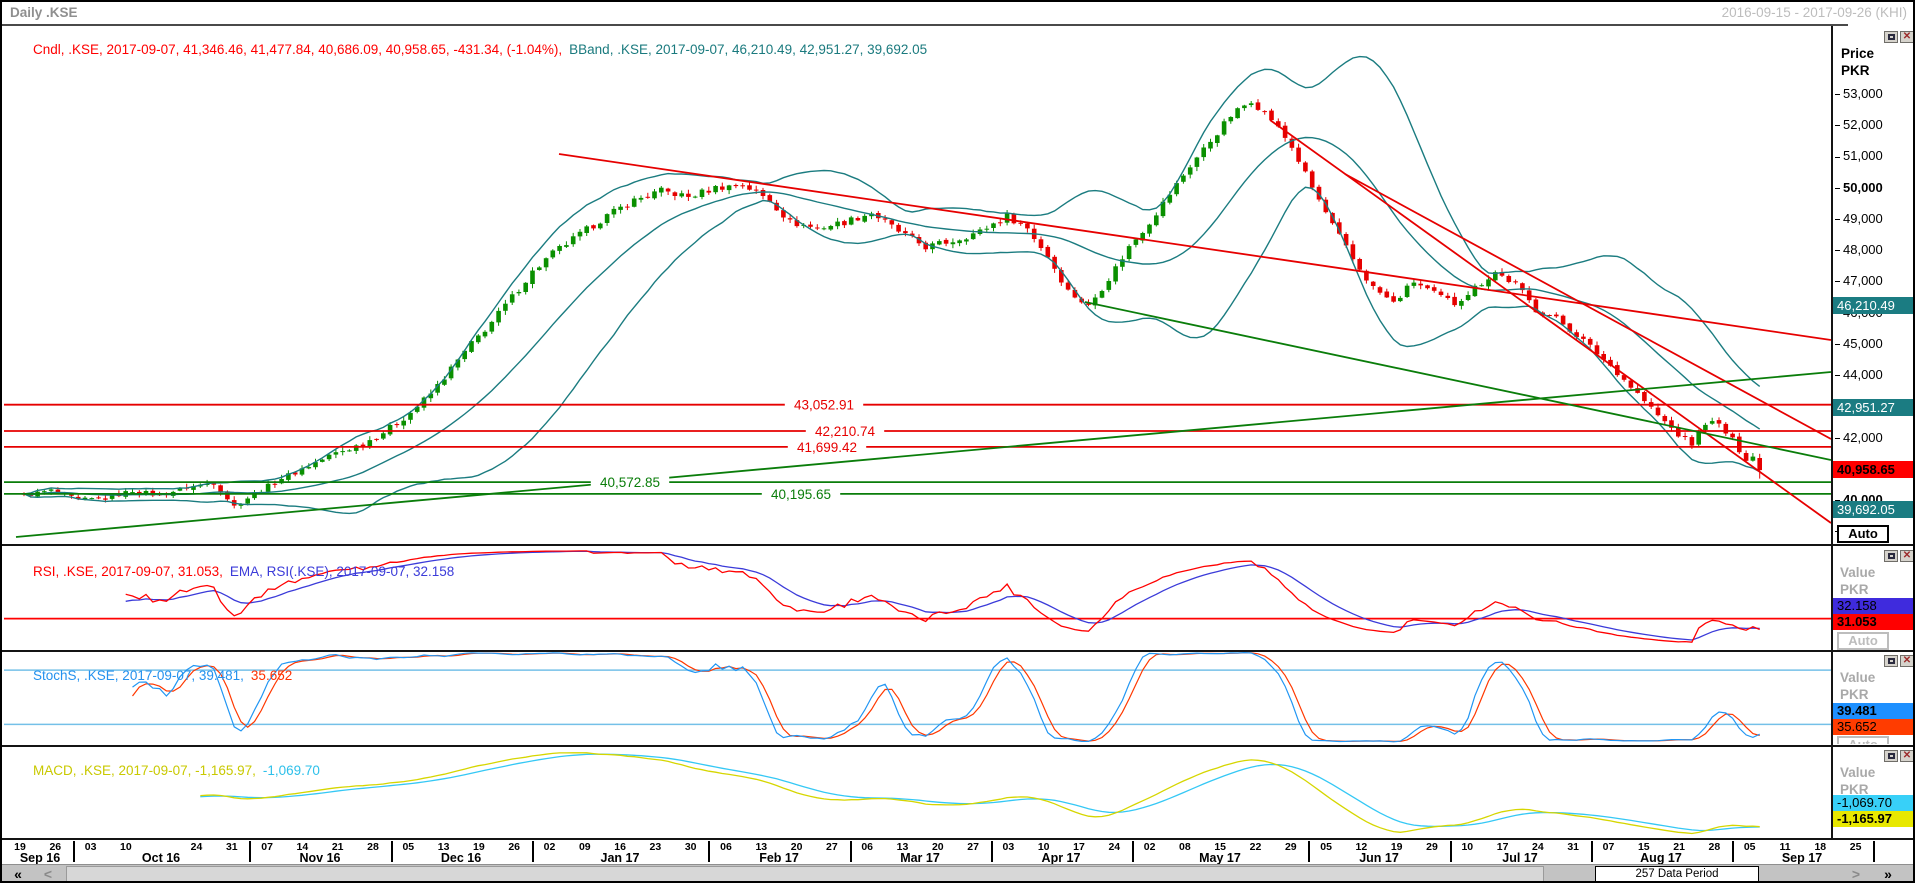  Describe the element at coordinates (1873, 727) in the screenshot. I see `stoch-d-badge: 35.652` at that location.